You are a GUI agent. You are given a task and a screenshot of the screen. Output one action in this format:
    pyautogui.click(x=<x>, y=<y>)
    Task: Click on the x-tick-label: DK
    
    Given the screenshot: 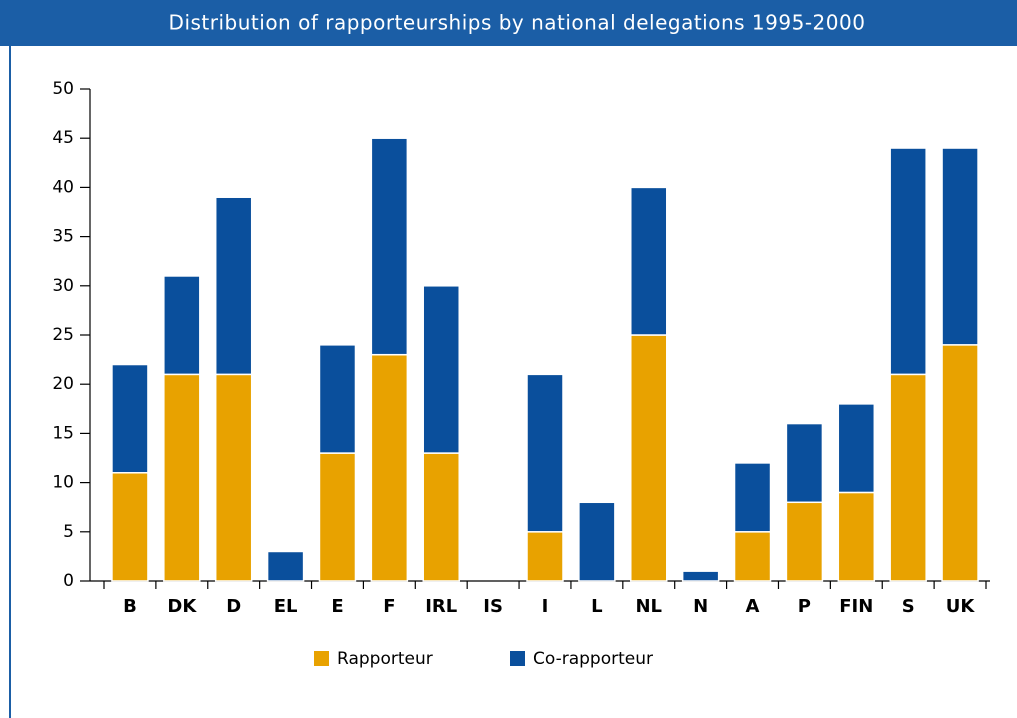 What is the action you would take?
    pyautogui.click(x=182, y=606)
    